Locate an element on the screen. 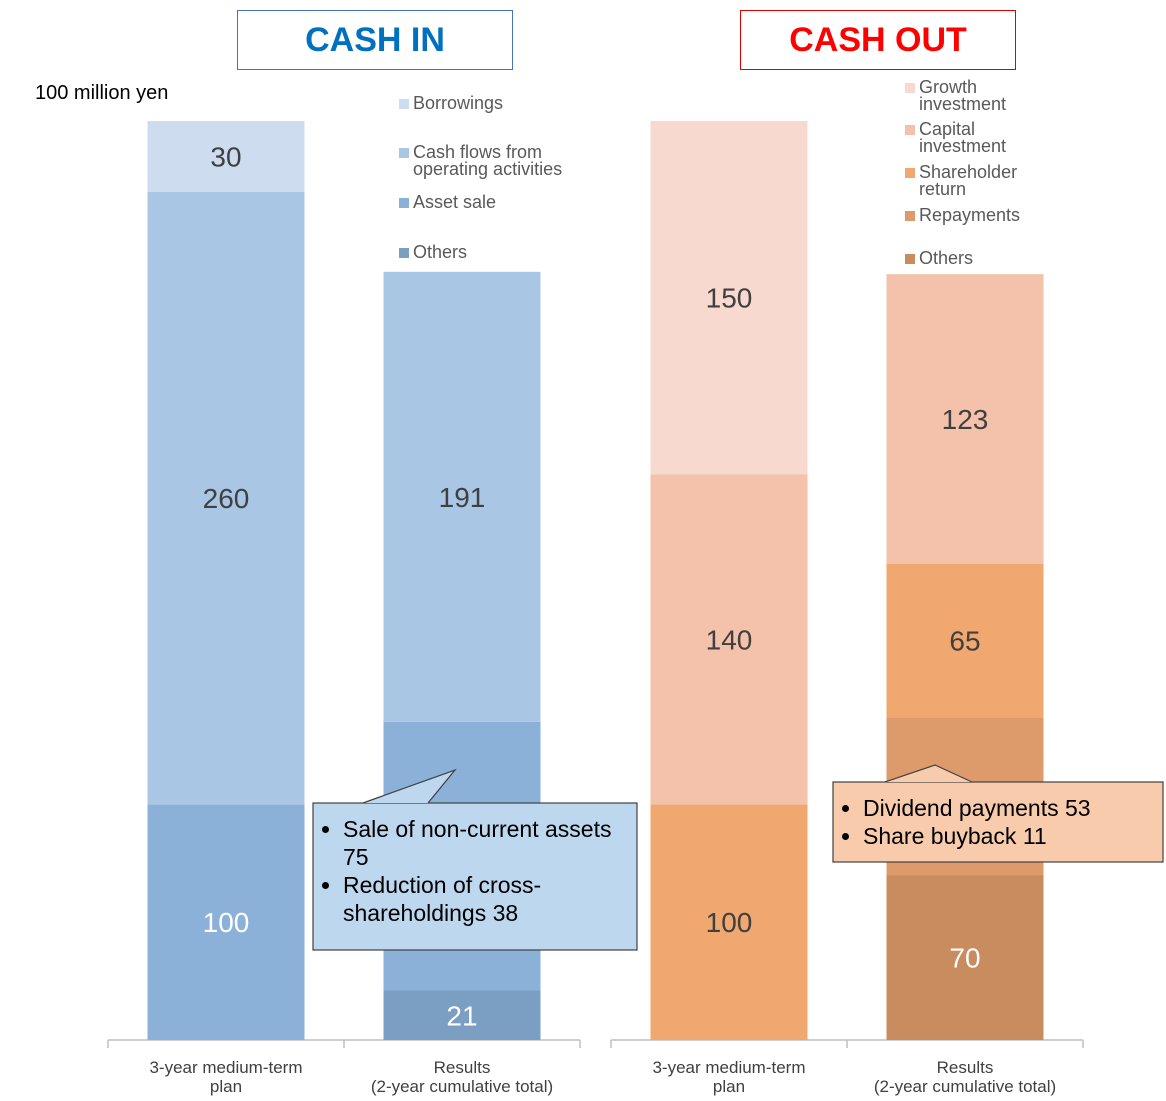  value-label: 140 is located at coordinates (729, 639).